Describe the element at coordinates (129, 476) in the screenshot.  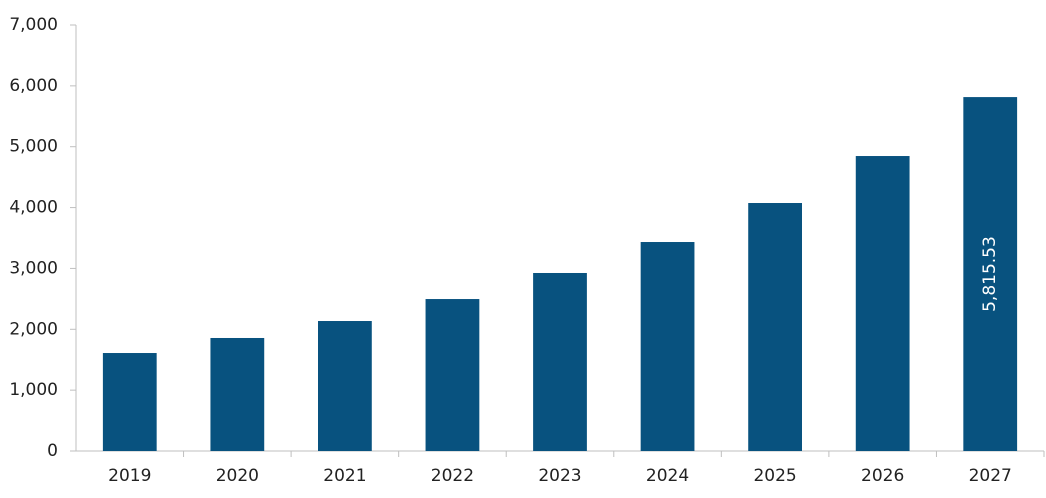
I see `x-tick-label: 2019` at that location.